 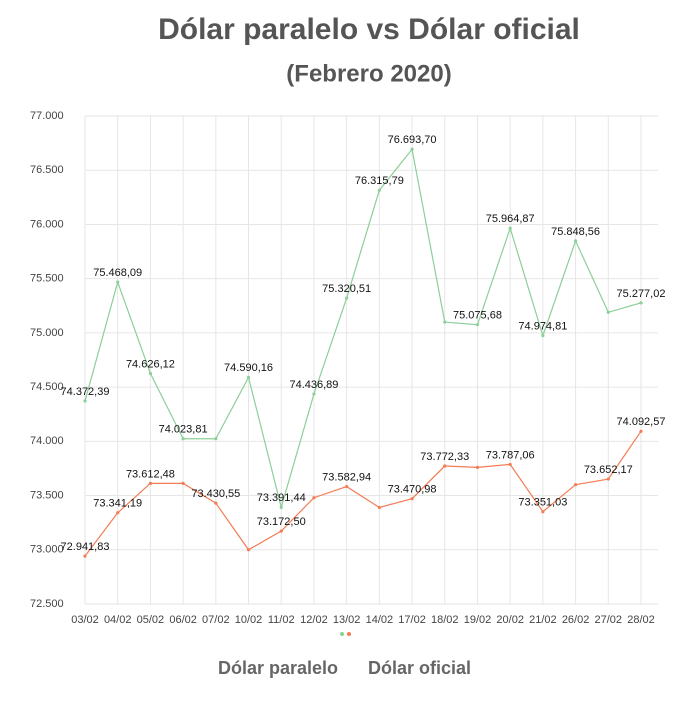 What do you see at coordinates (47, 279) in the screenshot?
I see `y-tick-label: 75.500` at bounding box center [47, 279].